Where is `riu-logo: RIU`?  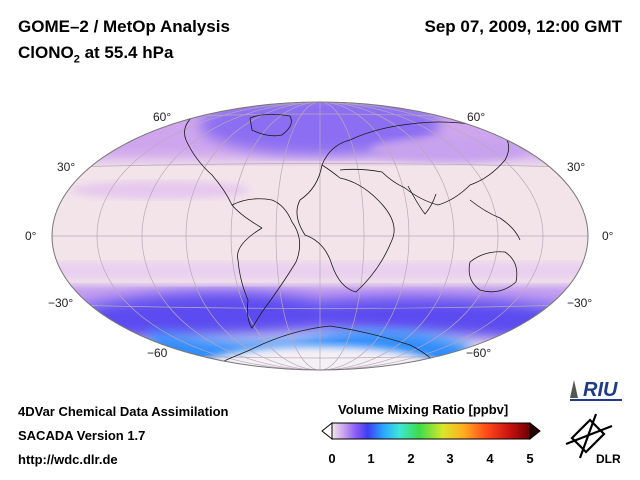
riu-logo: RIU is located at coordinates (596, 390).